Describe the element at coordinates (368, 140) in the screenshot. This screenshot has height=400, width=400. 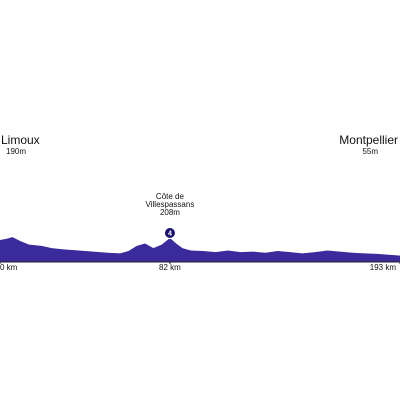
I see `finish-name: Montpellier` at that location.